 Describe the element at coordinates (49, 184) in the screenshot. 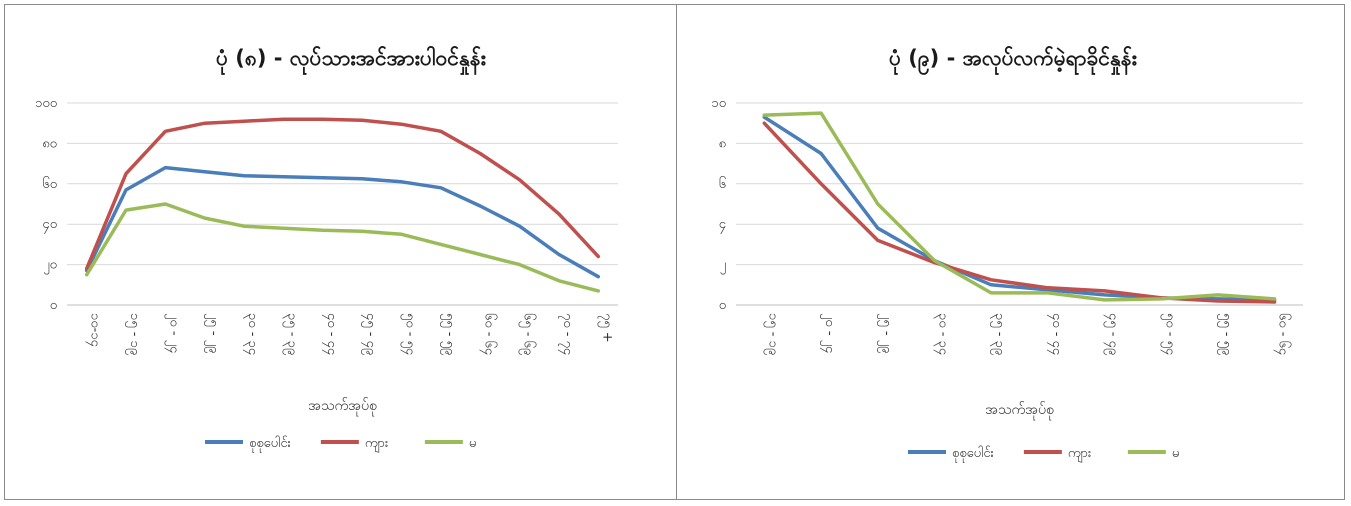

I see `y-tick-label: ၆၀` at that location.